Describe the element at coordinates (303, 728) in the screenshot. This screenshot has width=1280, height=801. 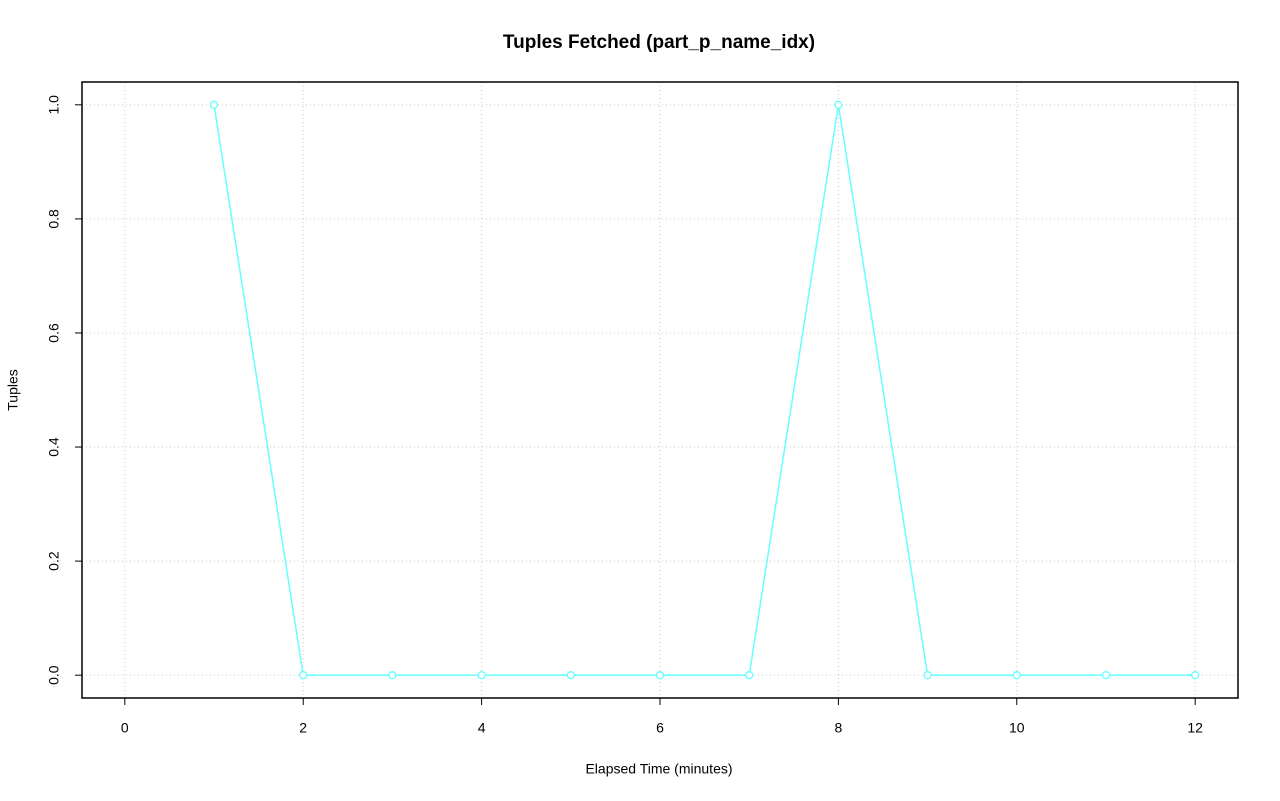
I see `x-tick-label: 2` at that location.